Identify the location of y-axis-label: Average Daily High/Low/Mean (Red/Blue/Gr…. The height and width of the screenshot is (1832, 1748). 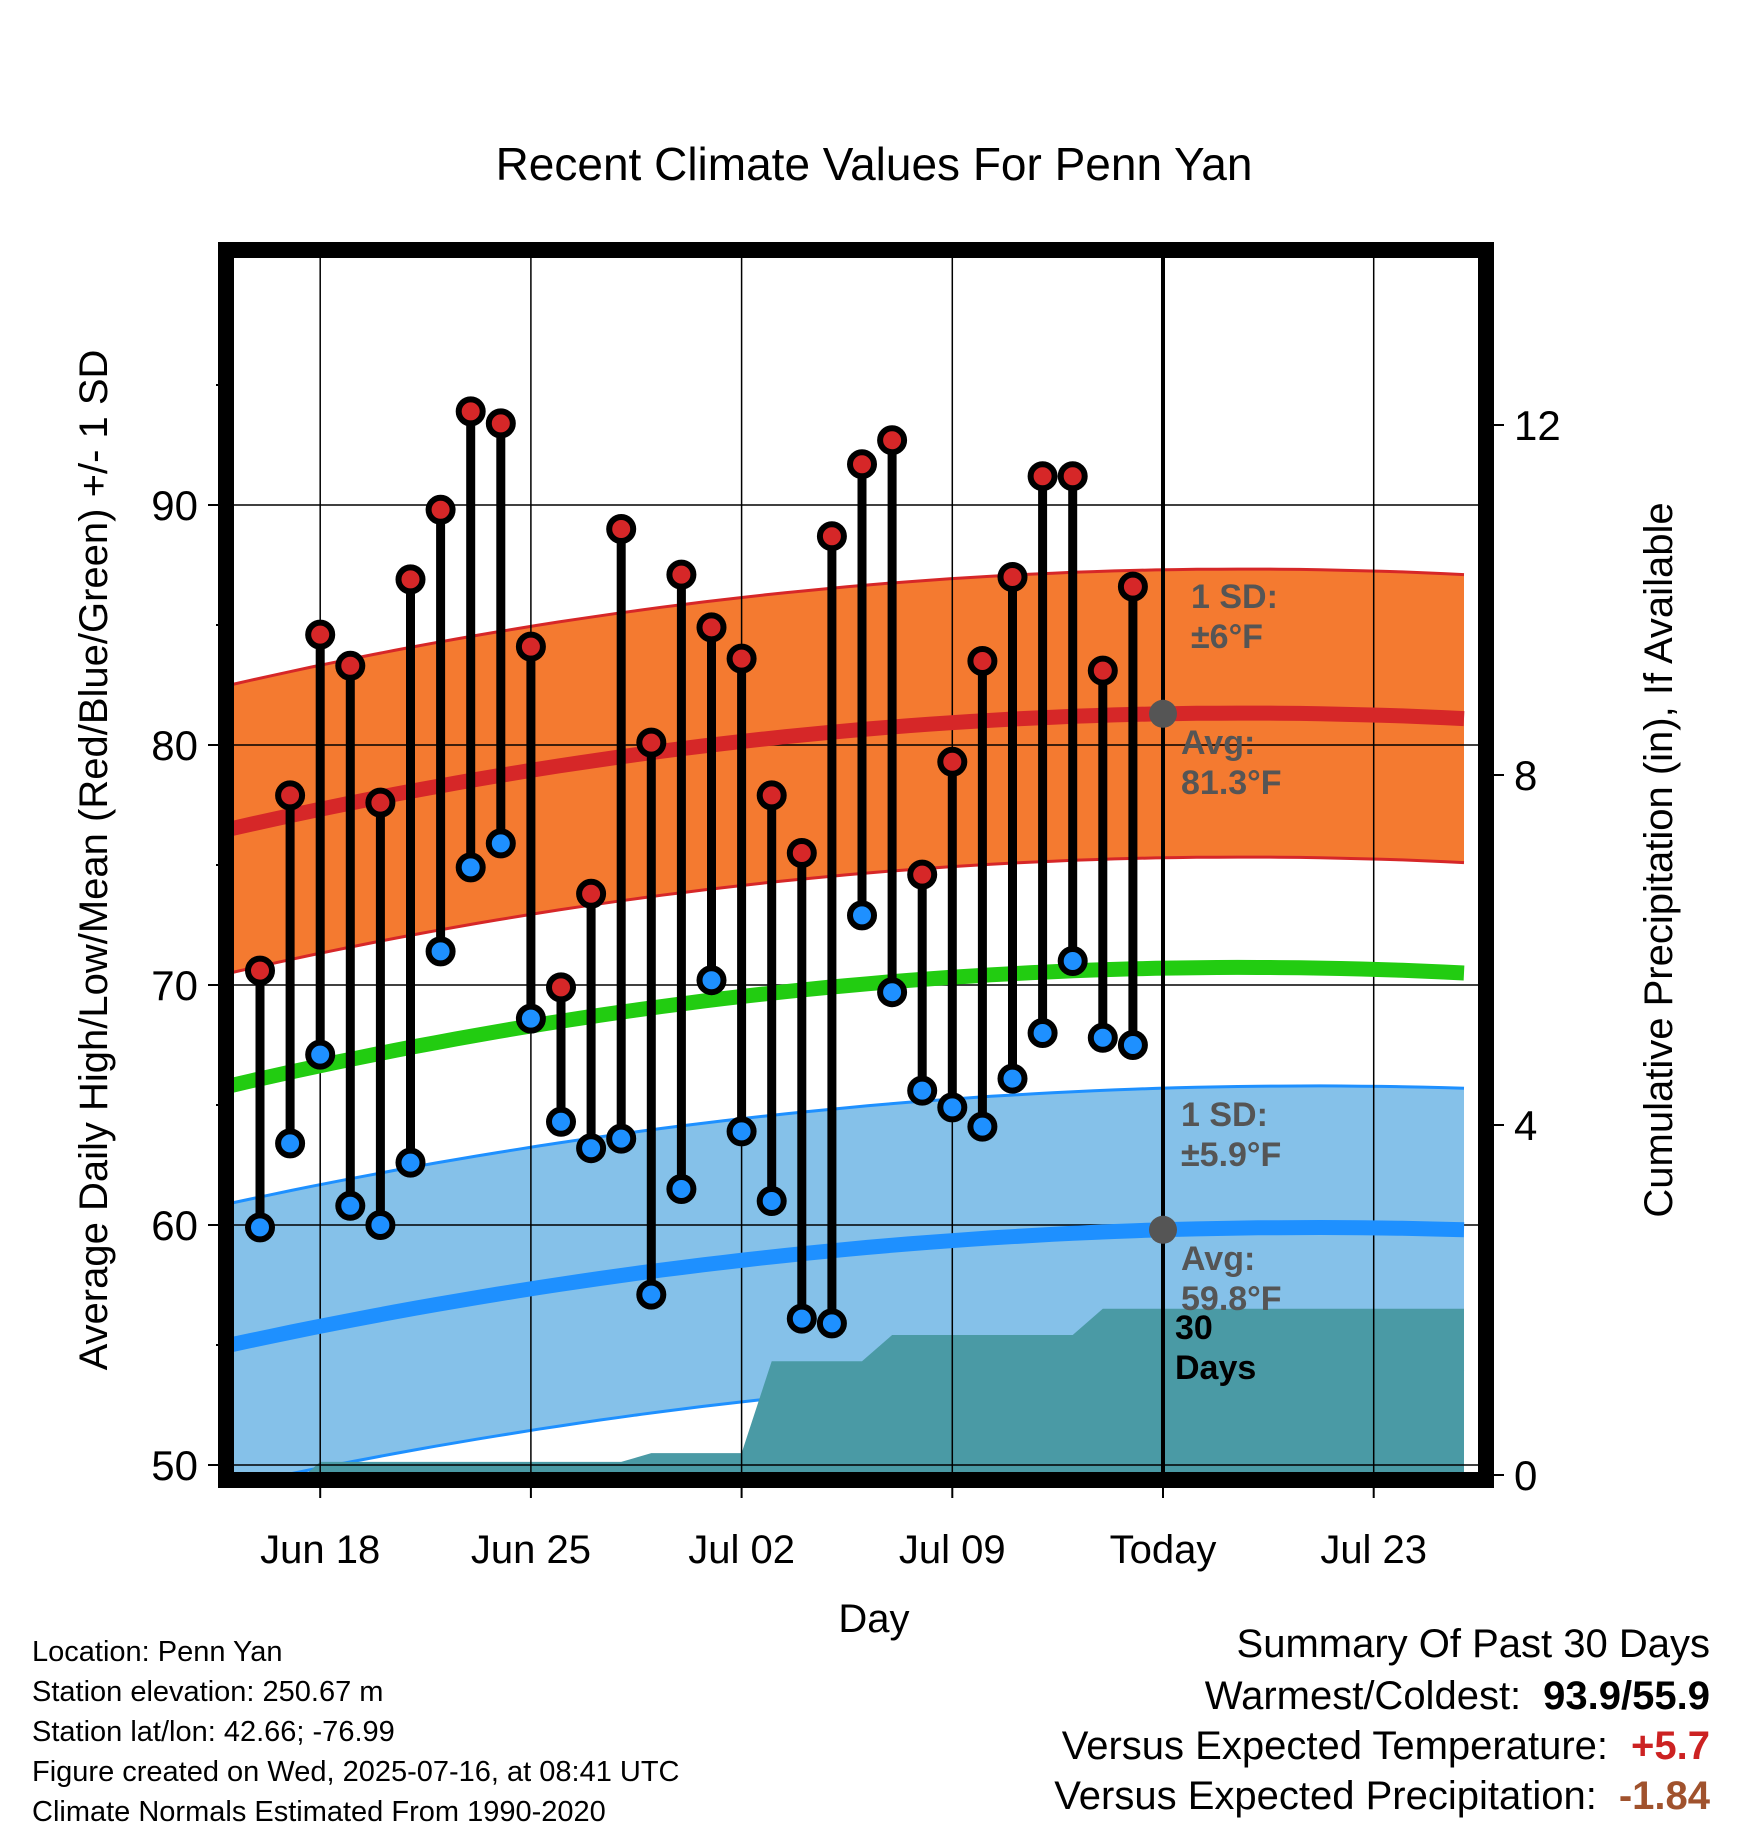
(94, 860).